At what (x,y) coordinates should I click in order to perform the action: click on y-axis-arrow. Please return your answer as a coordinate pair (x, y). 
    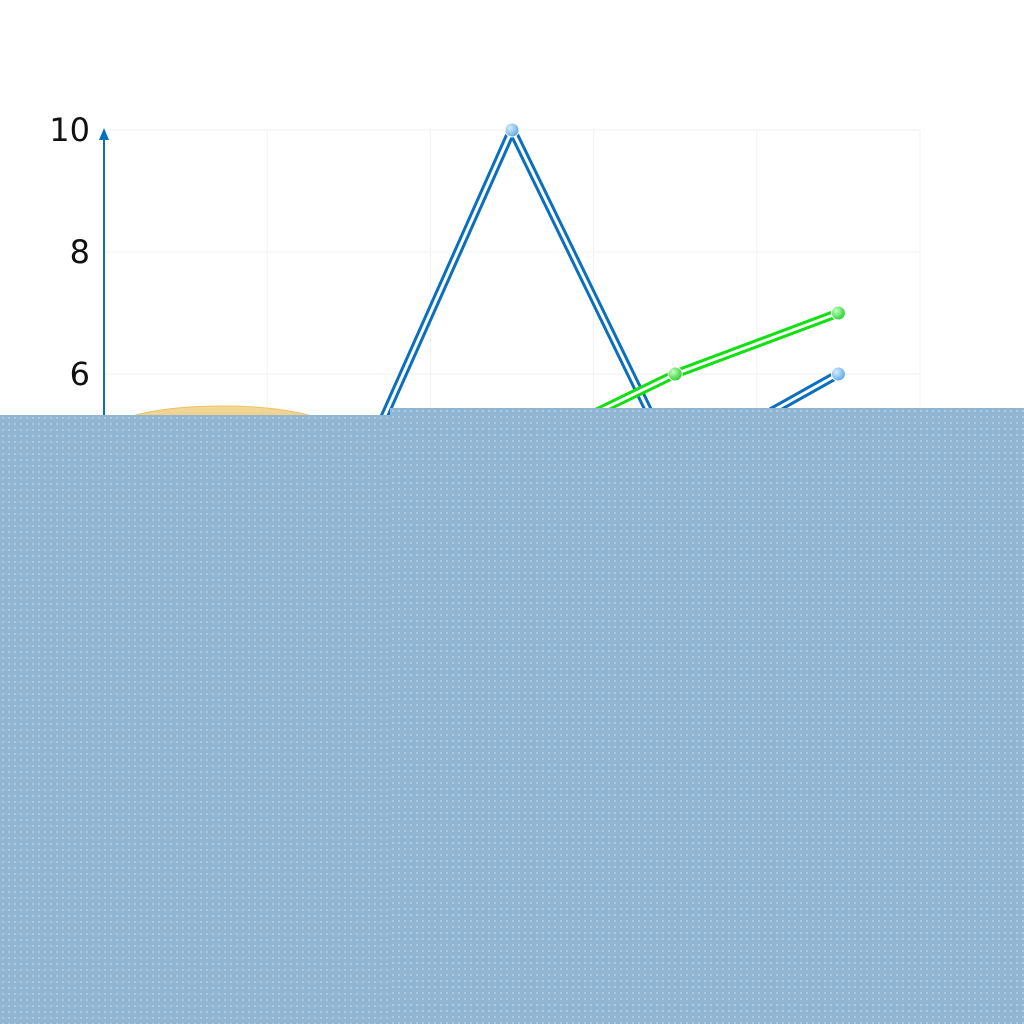
    Looking at the image, I should click on (104, 134).